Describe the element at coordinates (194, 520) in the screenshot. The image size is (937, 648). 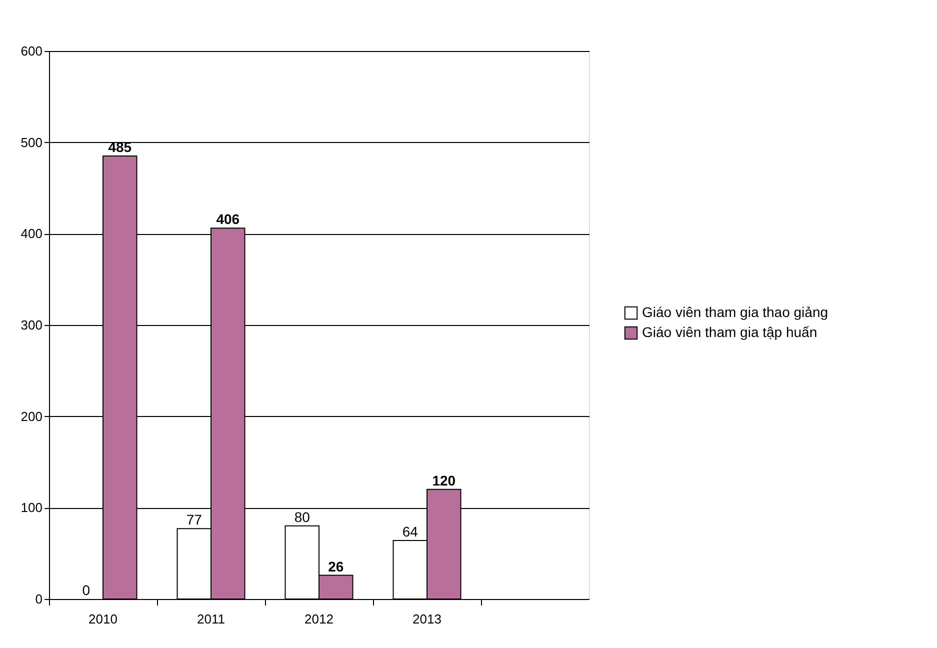
I see `data-label: 77` at that location.